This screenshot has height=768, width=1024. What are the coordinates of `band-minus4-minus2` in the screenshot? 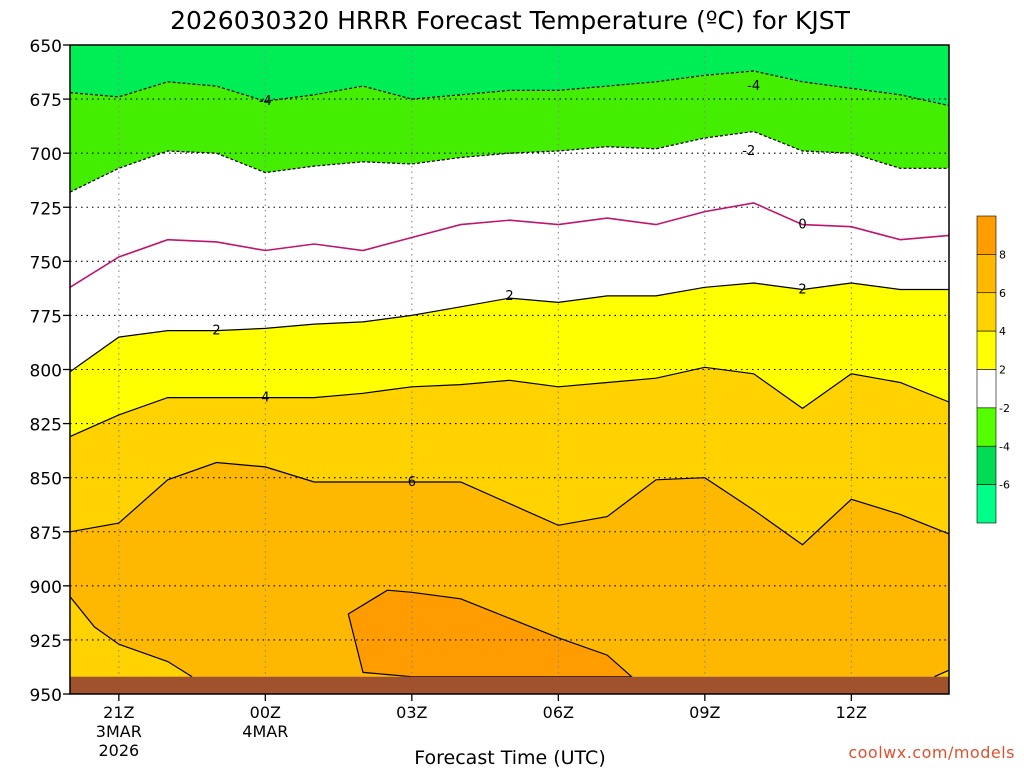 It's located at (509, 132).